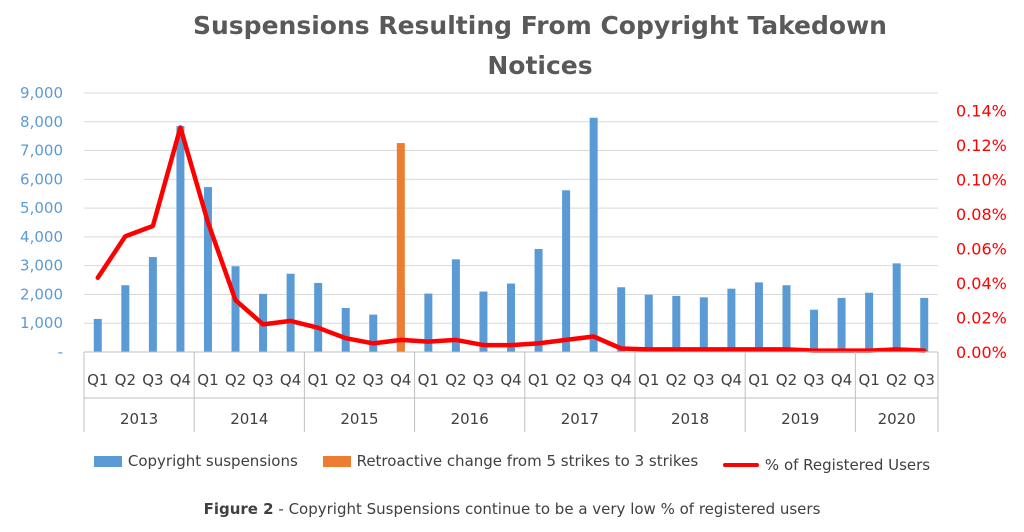  Describe the element at coordinates (800, 419) in the screenshot. I see `year-label: 2019` at that location.